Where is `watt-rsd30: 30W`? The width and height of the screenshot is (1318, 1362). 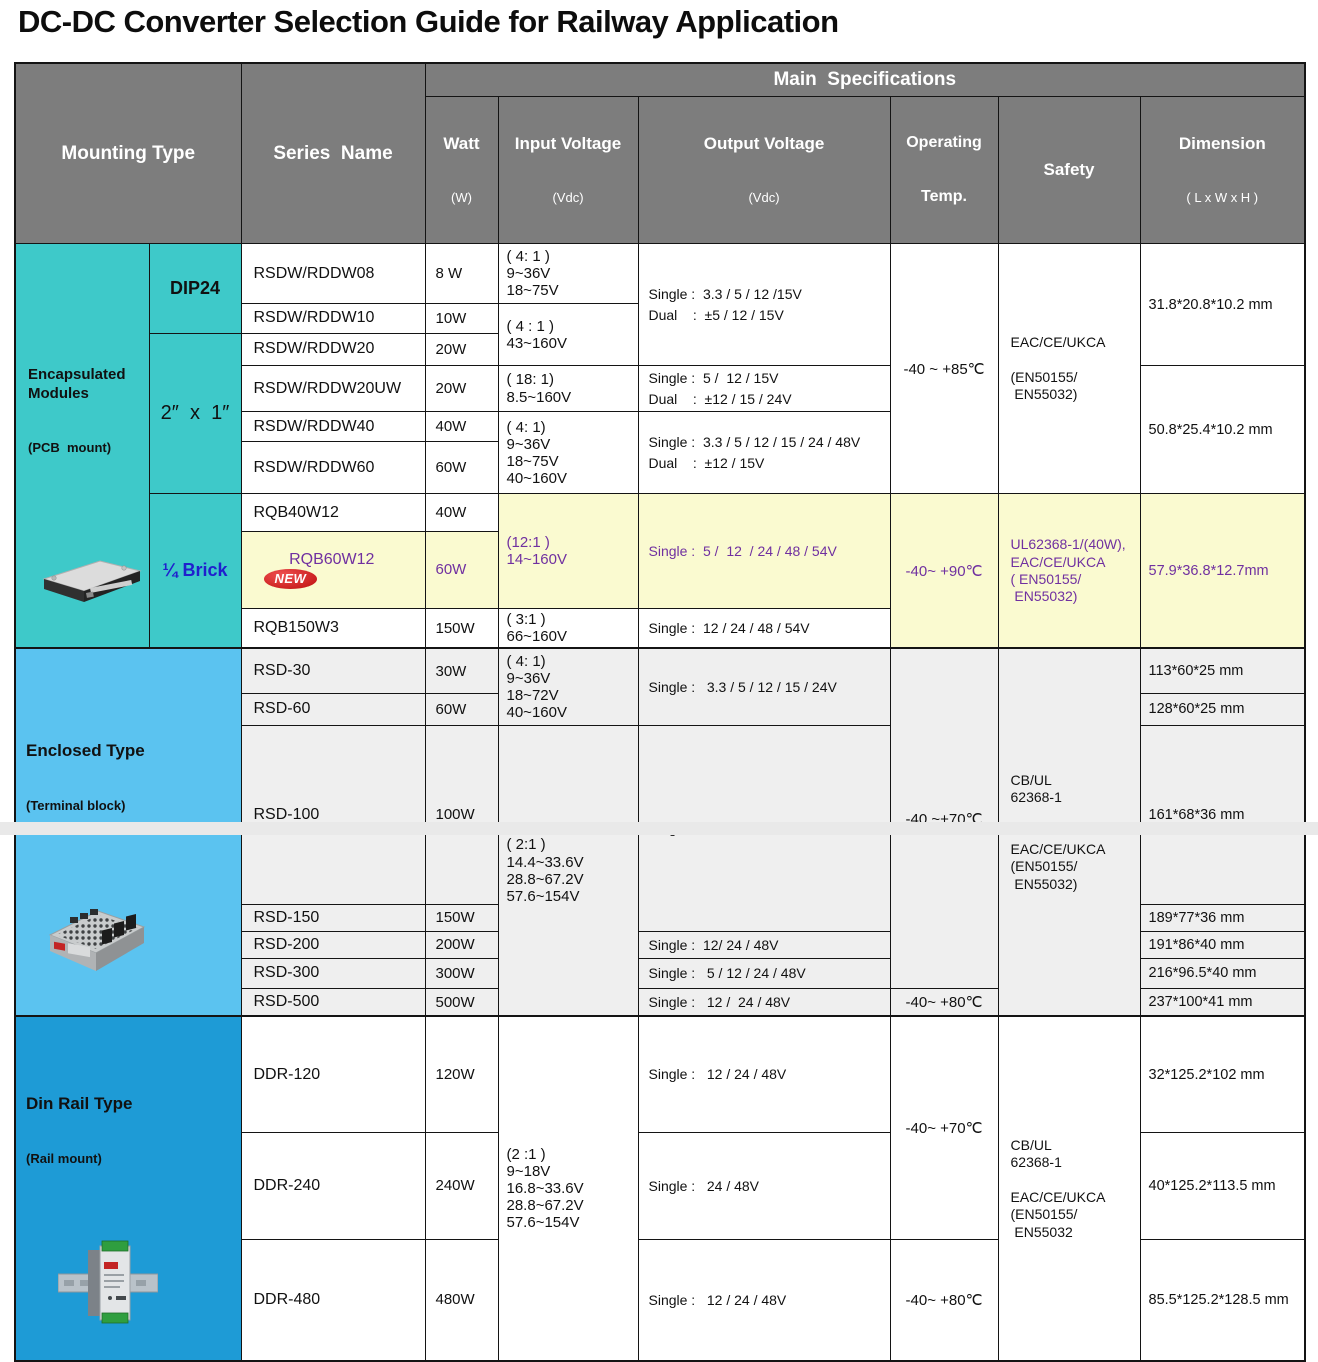 watt-rsd30: 30W is located at coordinates (461, 670).